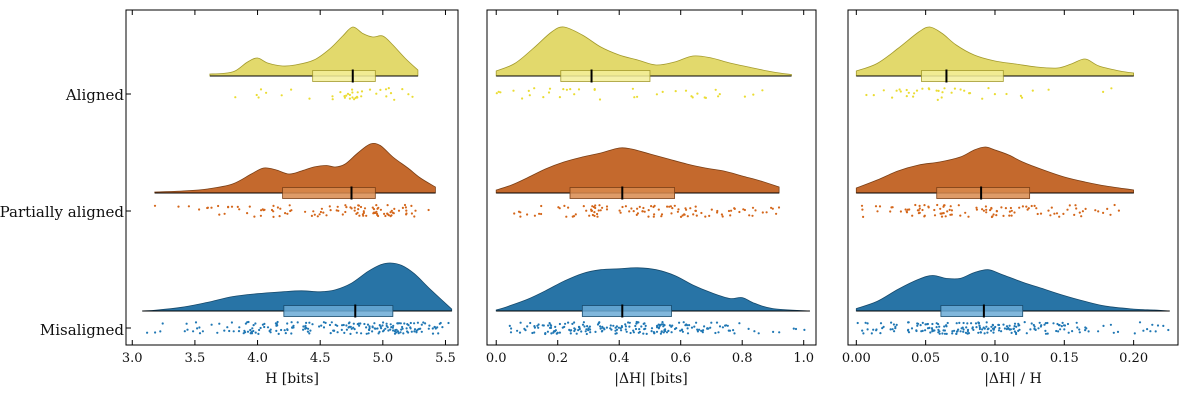 The height and width of the screenshot is (400, 1200). What do you see at coordinates (1013, 379) in the screenshot?
I see `x-axis-label: |ΔH| / H` at bounding box center [1013, 379].